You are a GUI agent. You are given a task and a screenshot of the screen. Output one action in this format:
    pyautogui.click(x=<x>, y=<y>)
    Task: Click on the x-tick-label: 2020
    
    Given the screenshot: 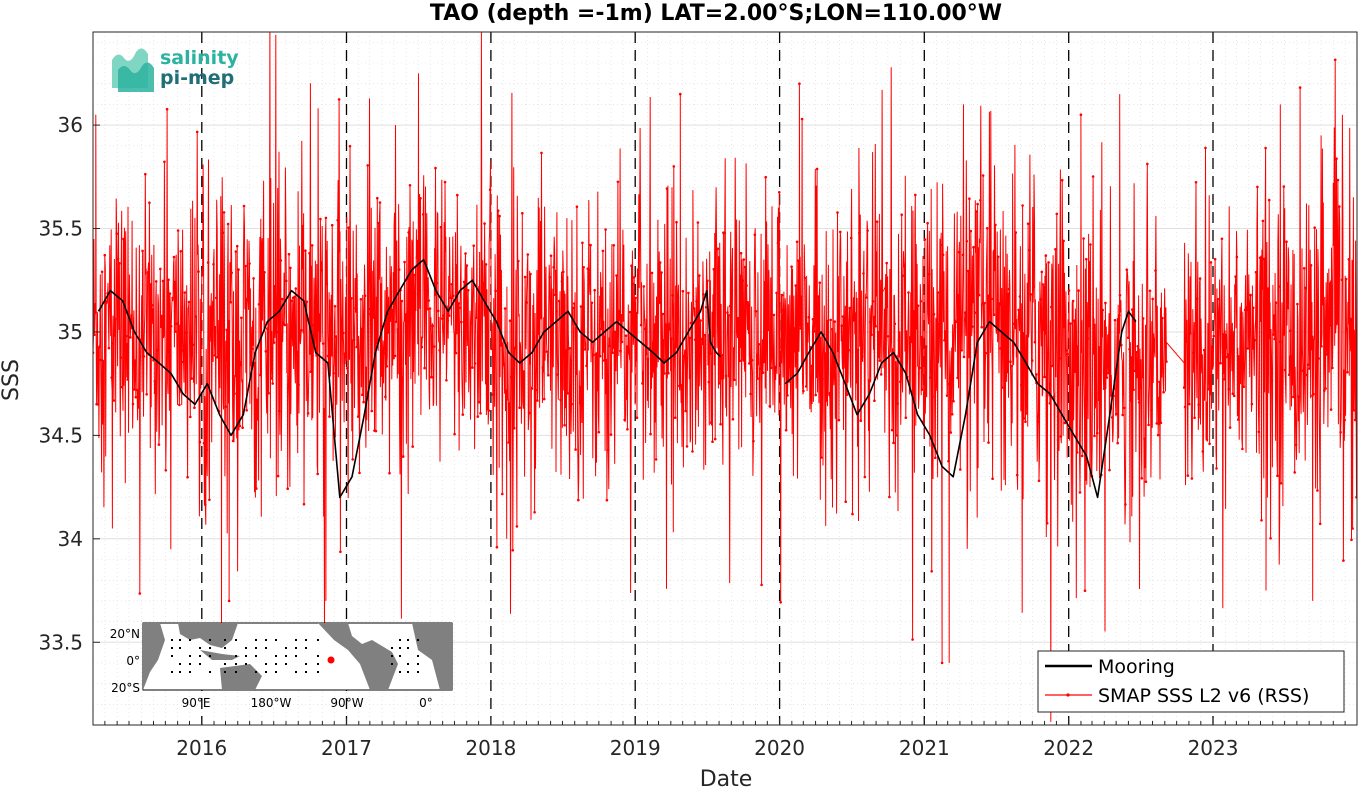 What is the action you would take?
    pyautogui.click(x=779, y=748)
    